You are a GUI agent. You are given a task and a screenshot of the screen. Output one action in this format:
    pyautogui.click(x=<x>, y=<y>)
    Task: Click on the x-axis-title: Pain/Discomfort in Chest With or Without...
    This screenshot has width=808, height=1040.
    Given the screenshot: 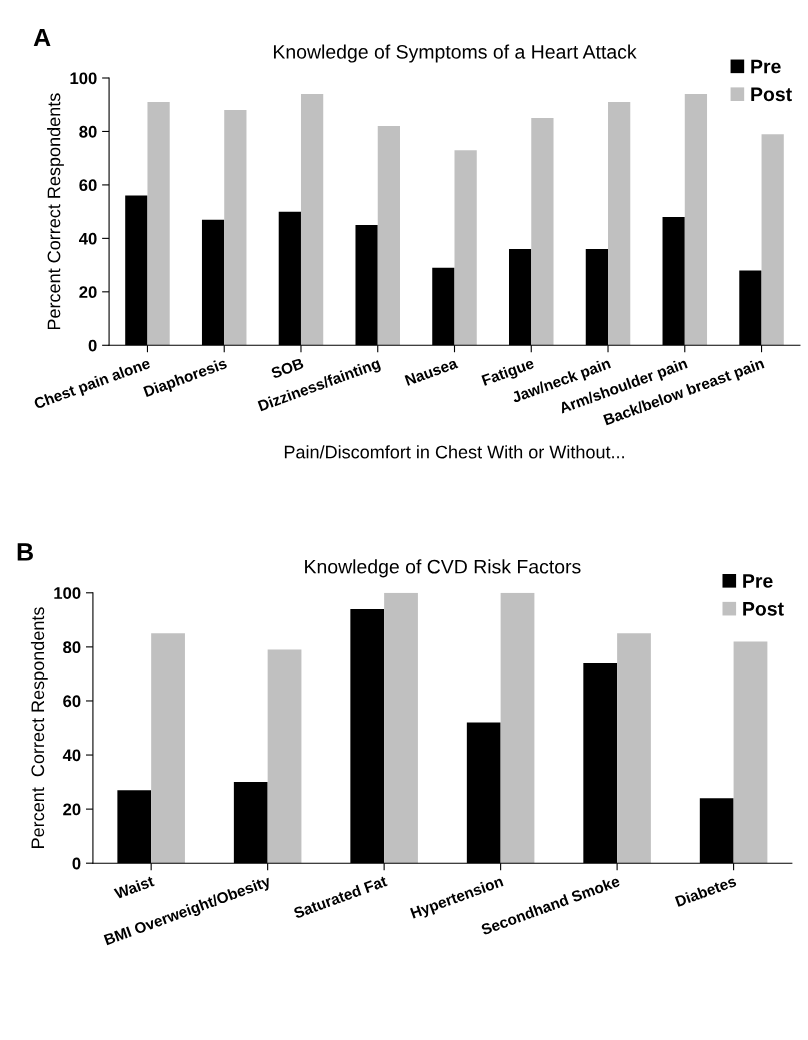 What is the action you would take?
    pyautogui.click(x=454, y=452)
    